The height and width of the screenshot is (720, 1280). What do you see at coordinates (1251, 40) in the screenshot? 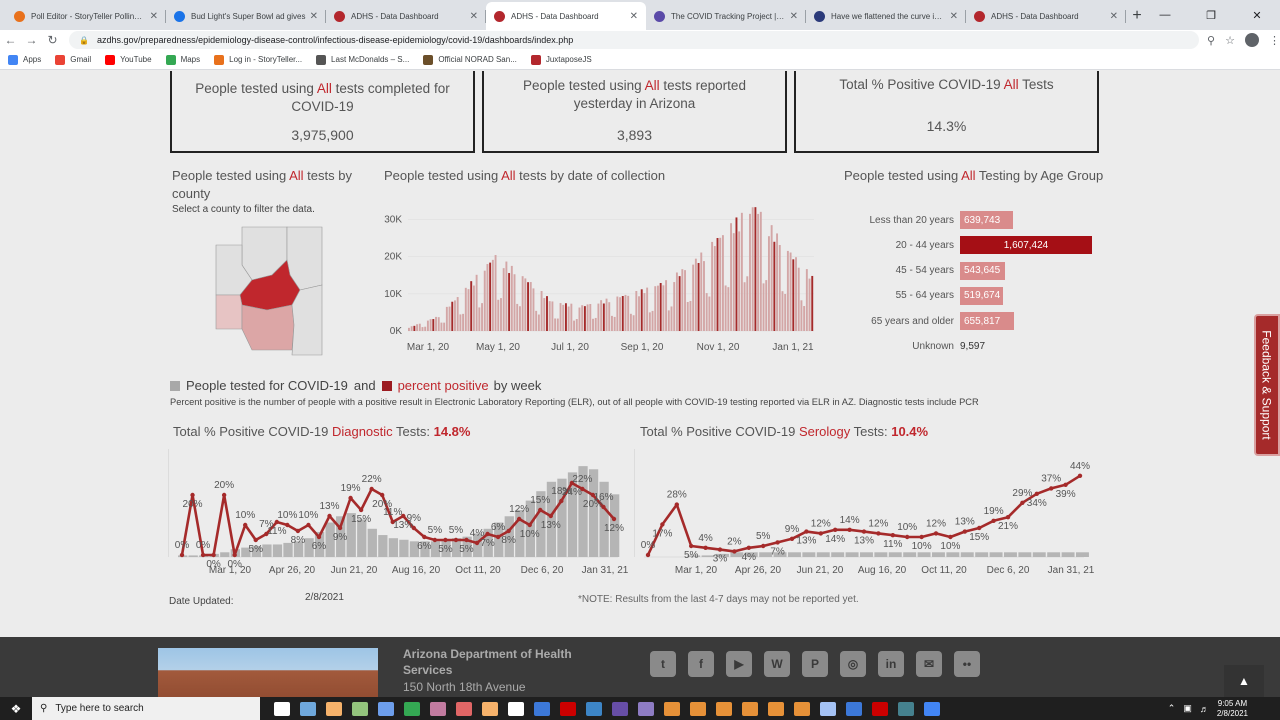
I see `profile-avatar` at bounding box center [1251, 40].